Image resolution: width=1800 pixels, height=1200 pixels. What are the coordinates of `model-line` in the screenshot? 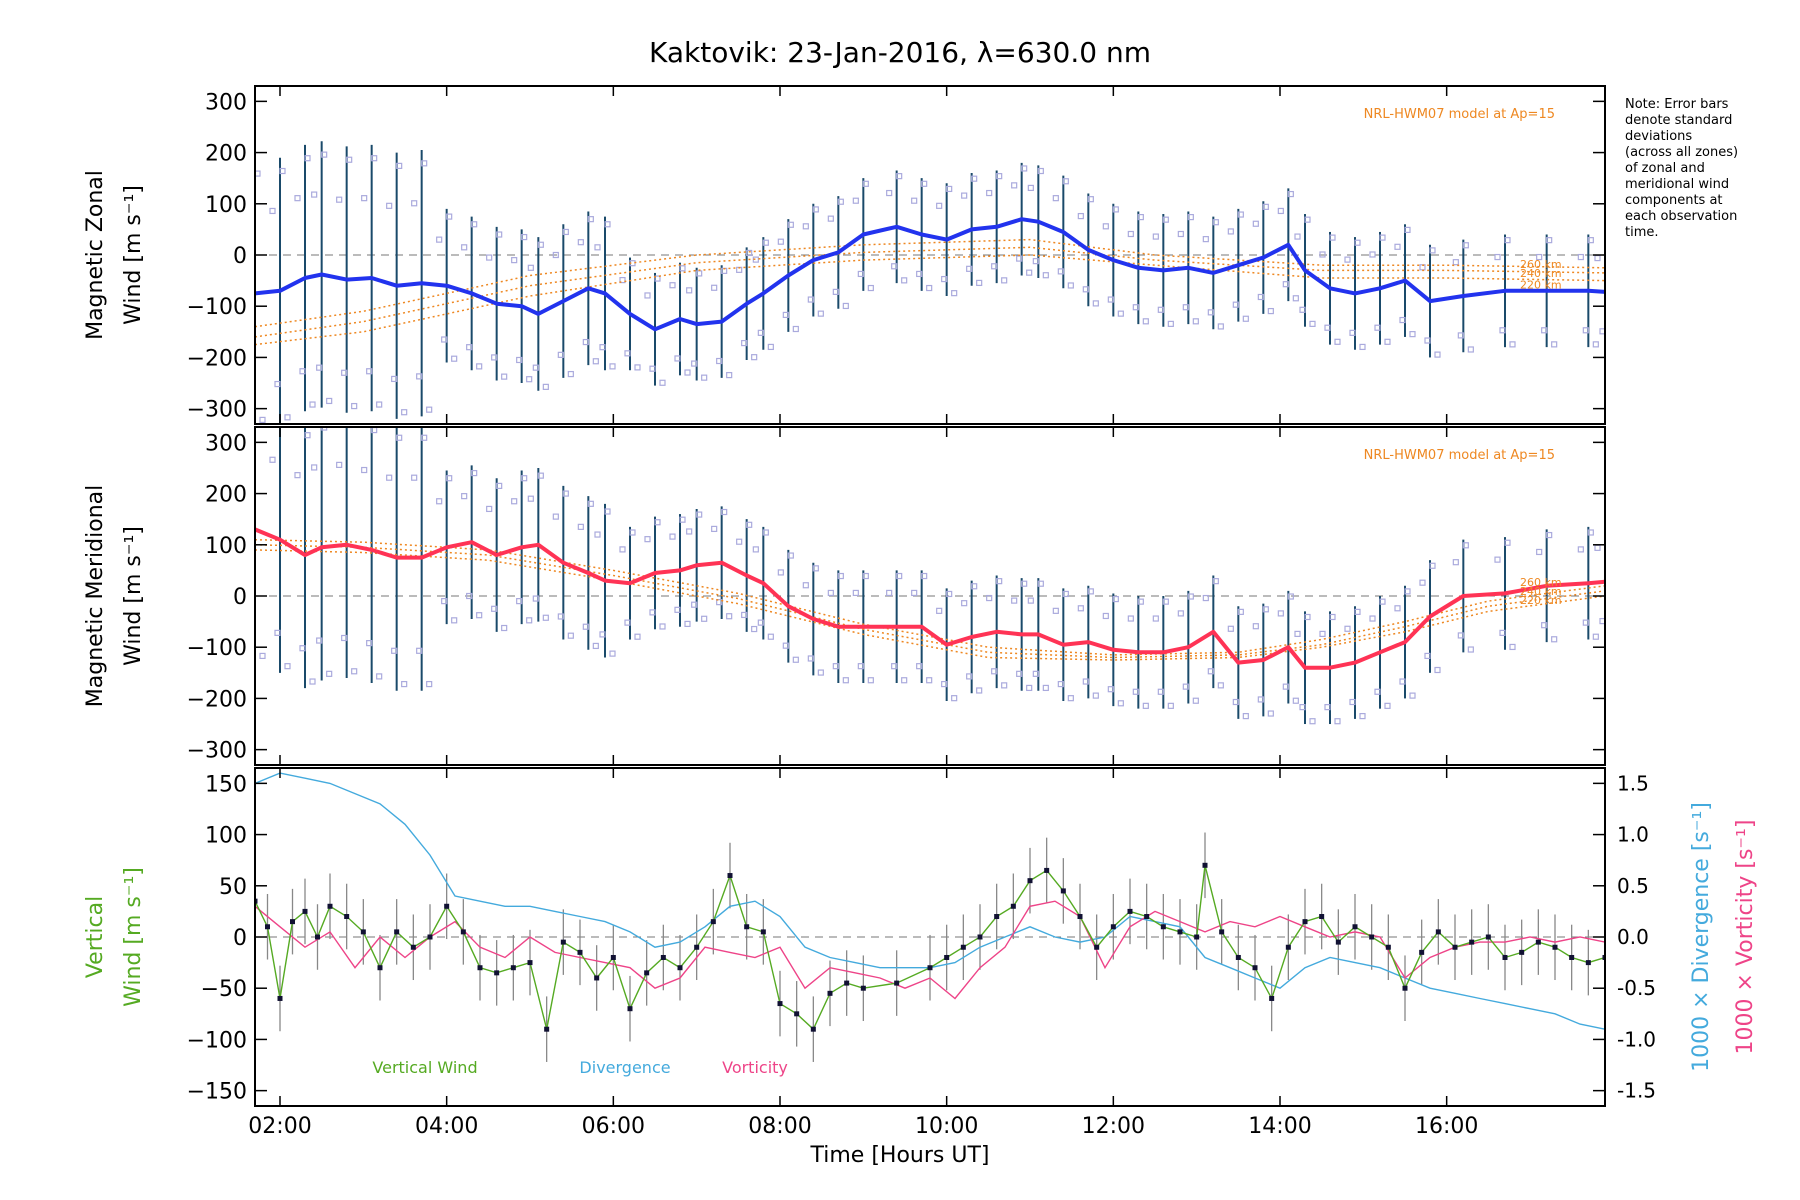 It's located at (930, 292).